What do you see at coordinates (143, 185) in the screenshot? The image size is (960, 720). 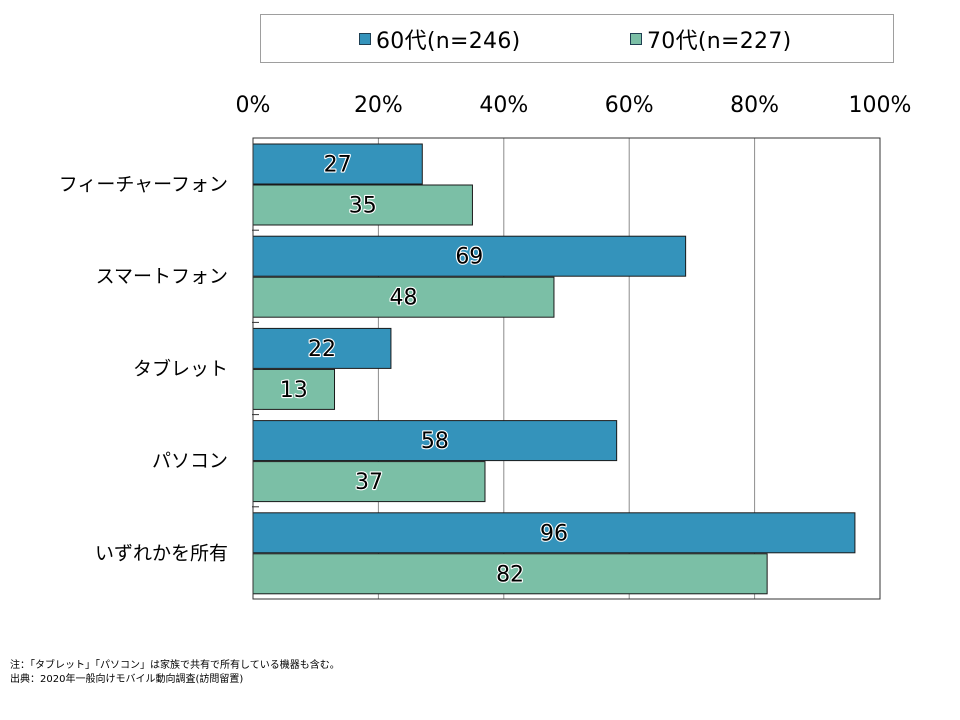 I see `category-label: フィーチャーフォン` at bounding box center [143, 185].